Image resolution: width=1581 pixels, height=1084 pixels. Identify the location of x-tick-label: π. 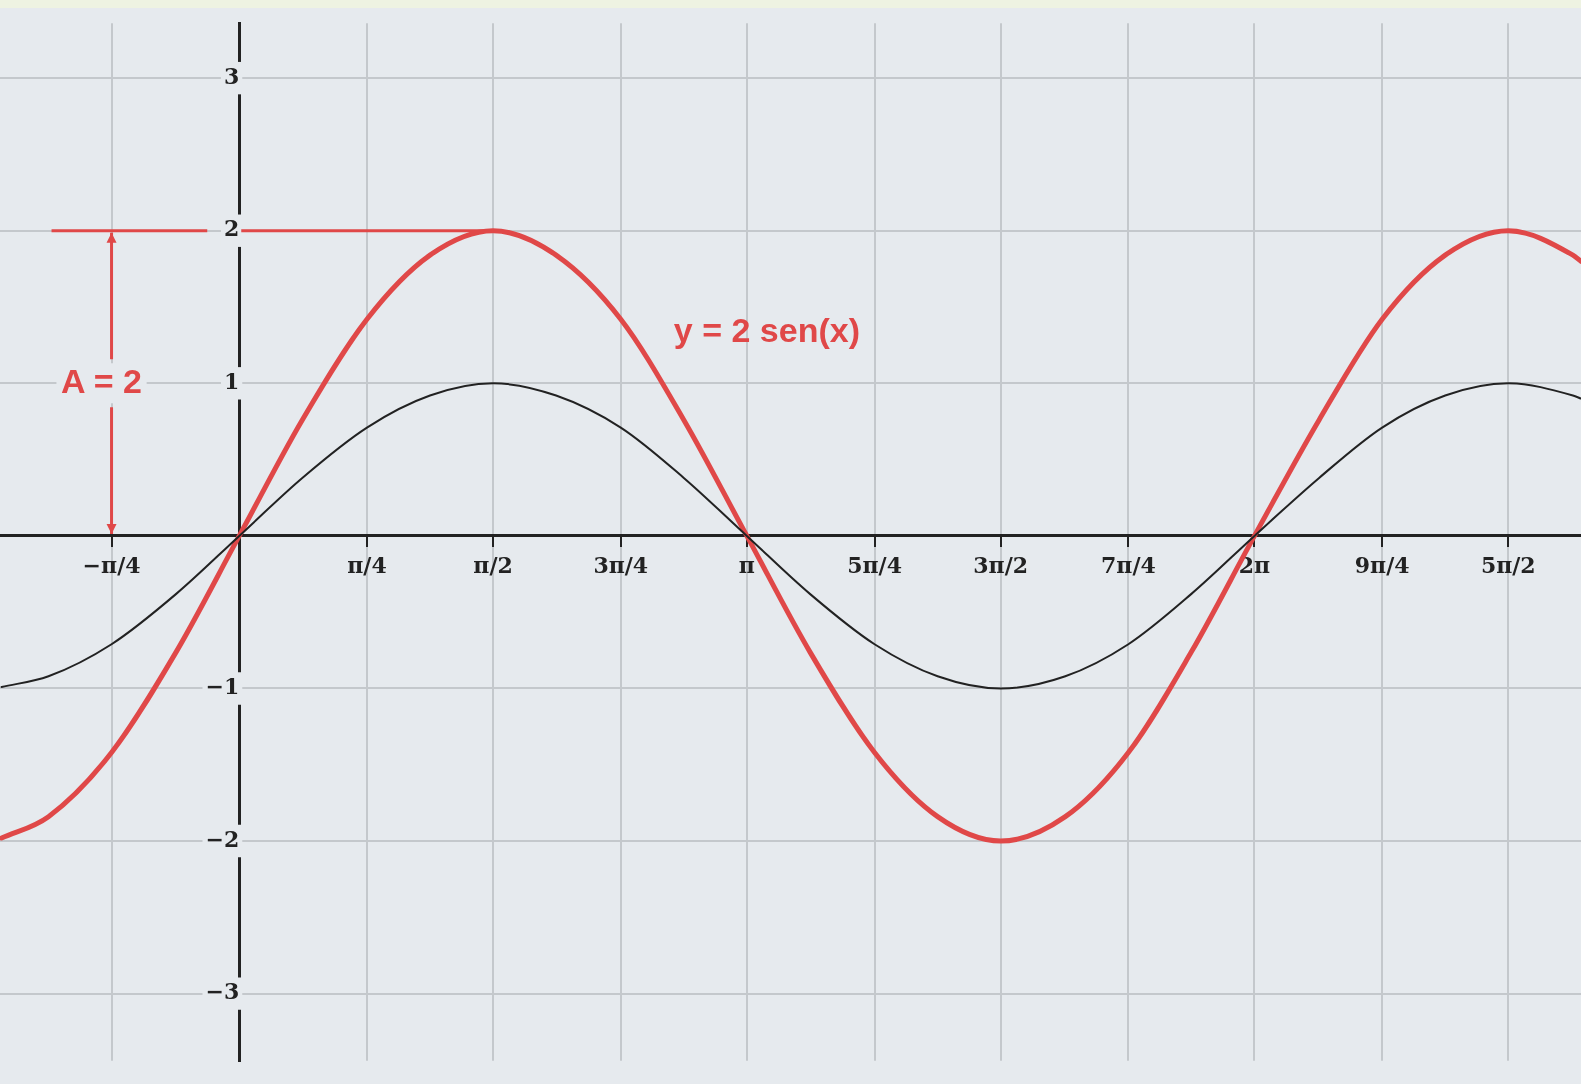
(746, 564).